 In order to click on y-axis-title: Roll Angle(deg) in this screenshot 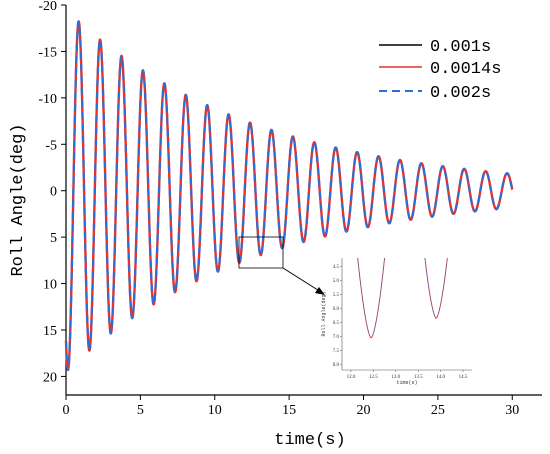, I will do `click(18, 199)`.